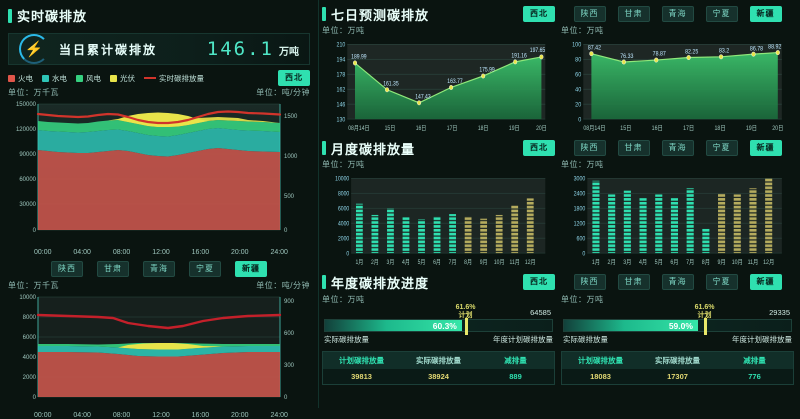 Image resolution: width=800 pixels, height=419 pixels. I want to click on svg-text: 90000, so click(27, 155).